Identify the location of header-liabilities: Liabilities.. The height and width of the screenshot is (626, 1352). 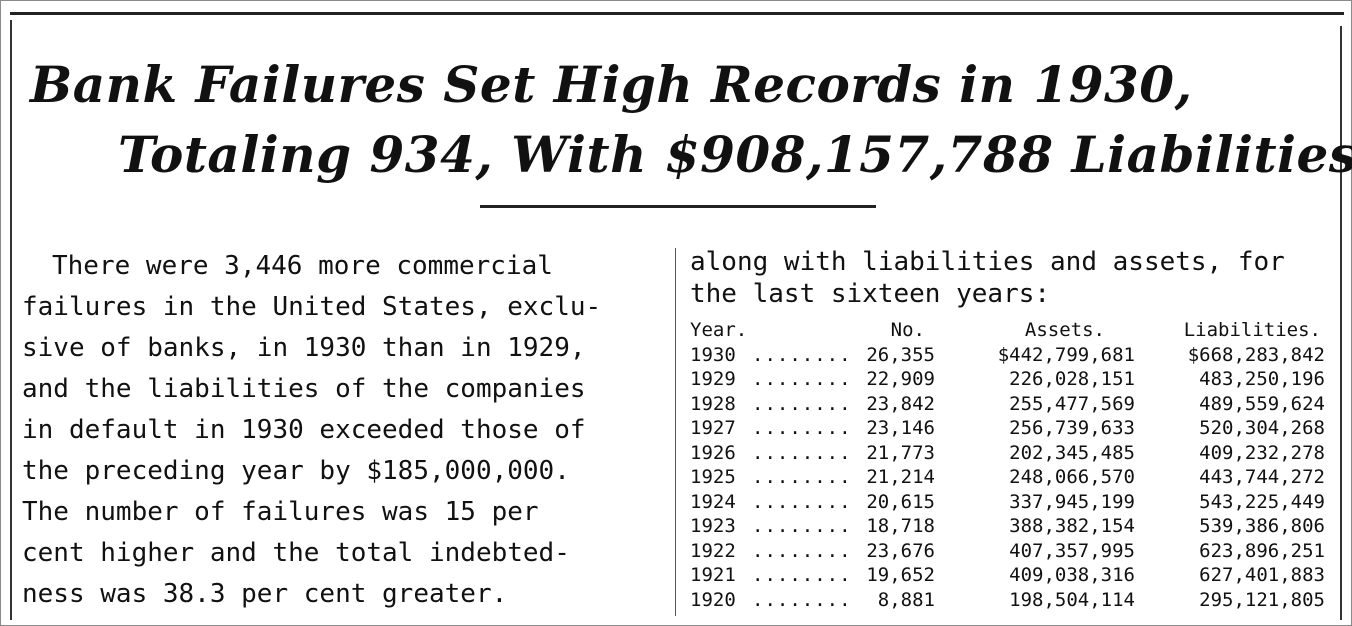
(1252, 330).